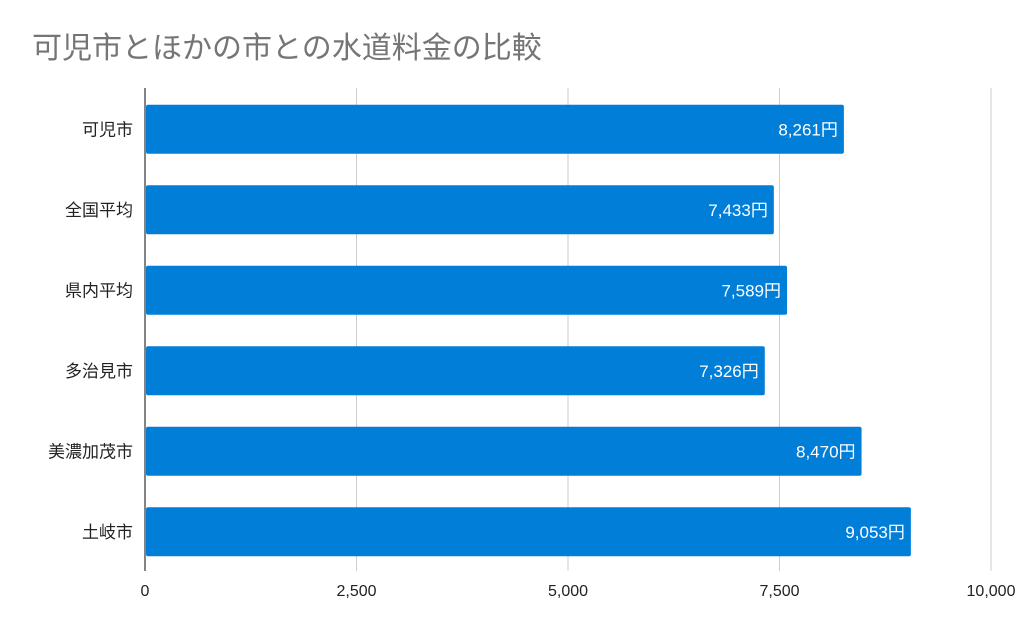 This screenshot has height=633, width=1024. Describe the element at coordinates (729, 371) in the screenshot. I see `data-label: 7,326円` at that location.